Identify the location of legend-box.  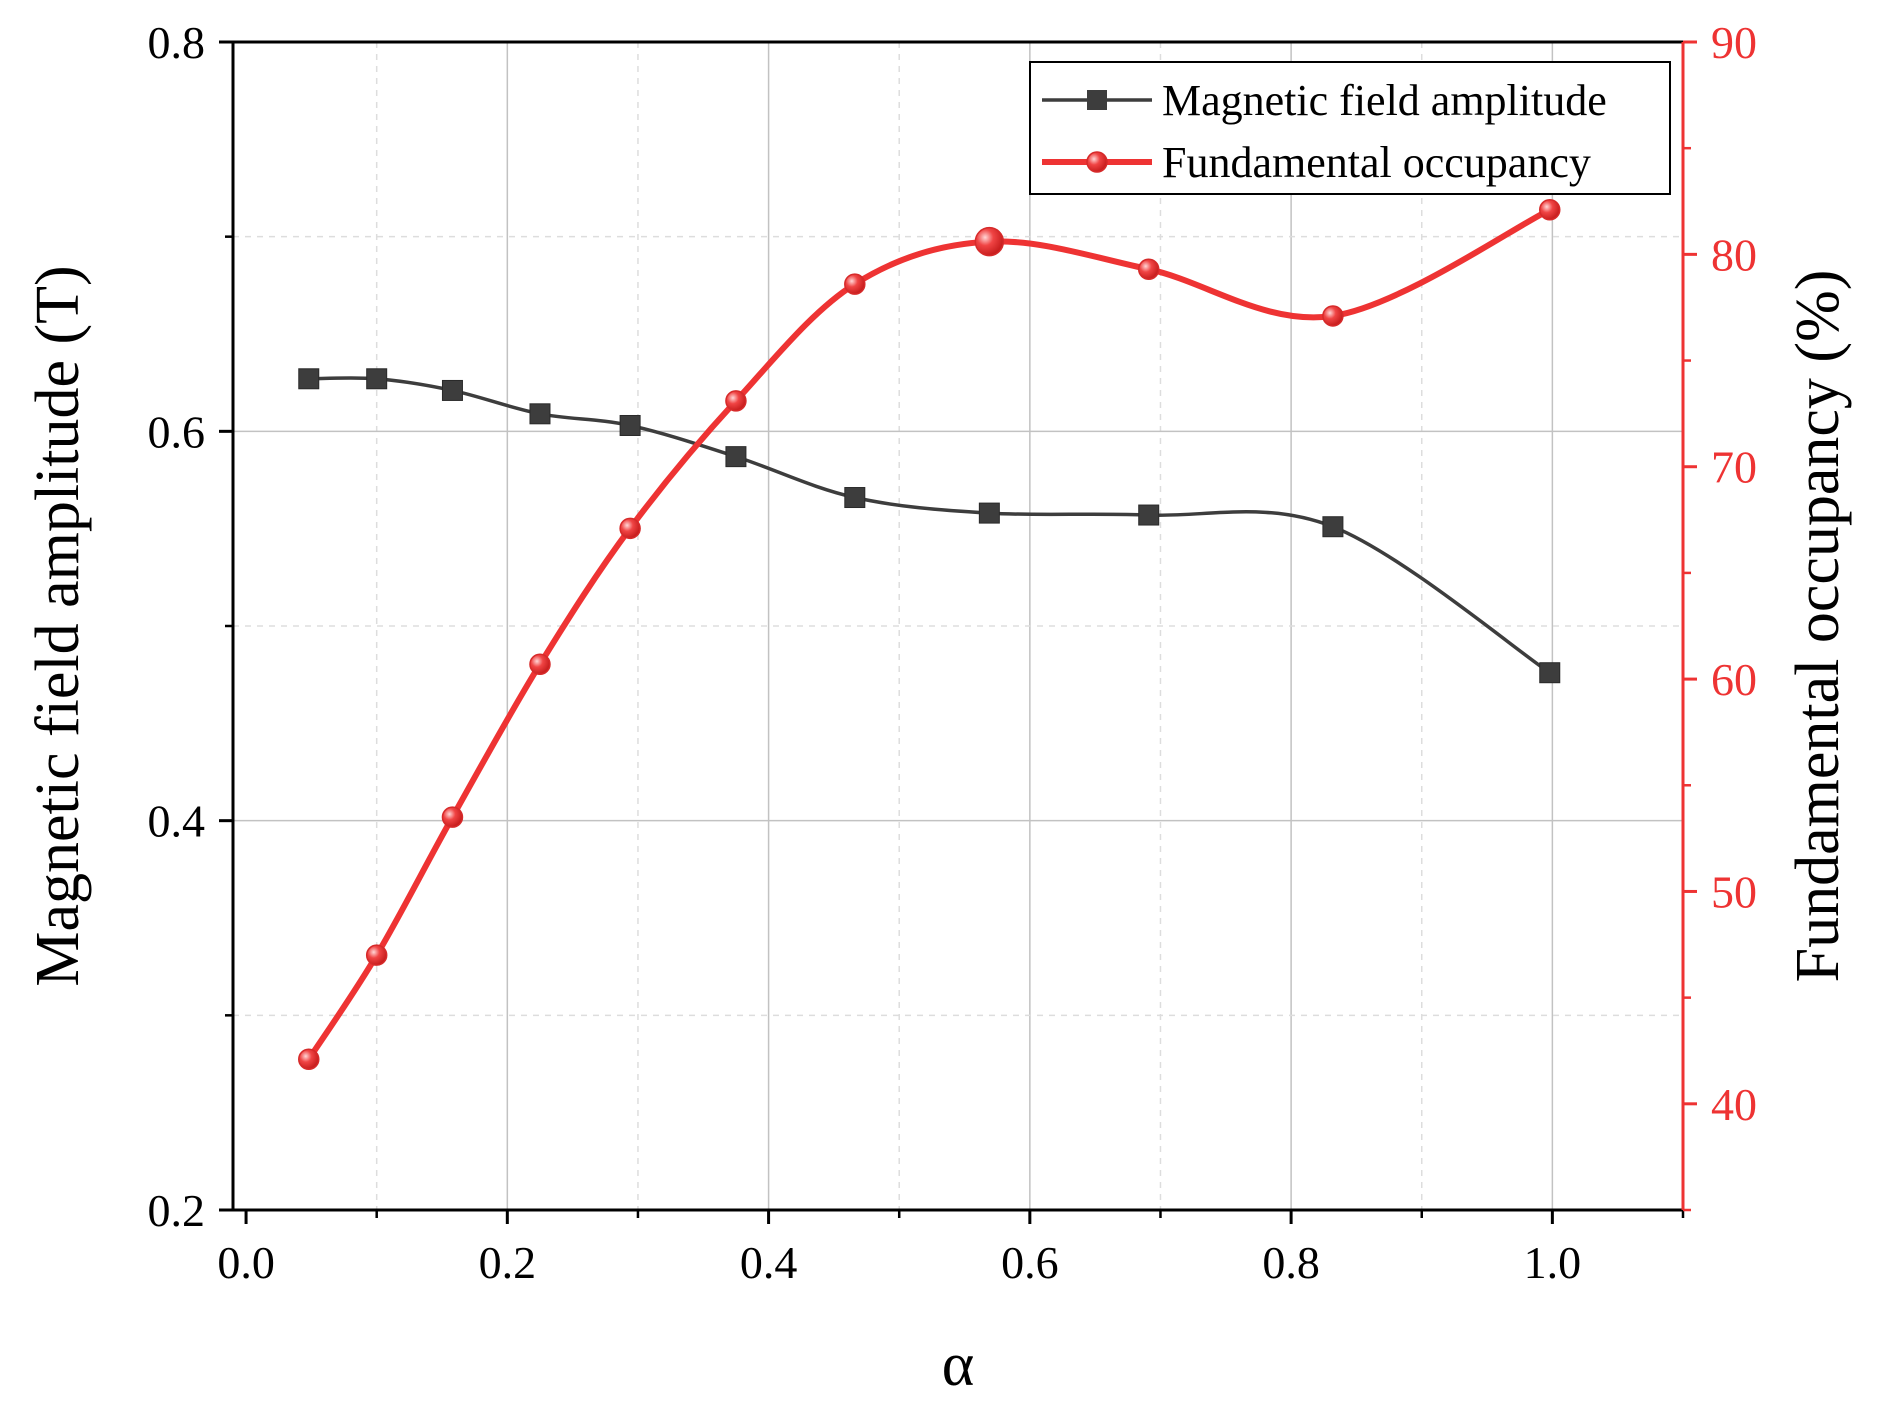
(1350, 128).